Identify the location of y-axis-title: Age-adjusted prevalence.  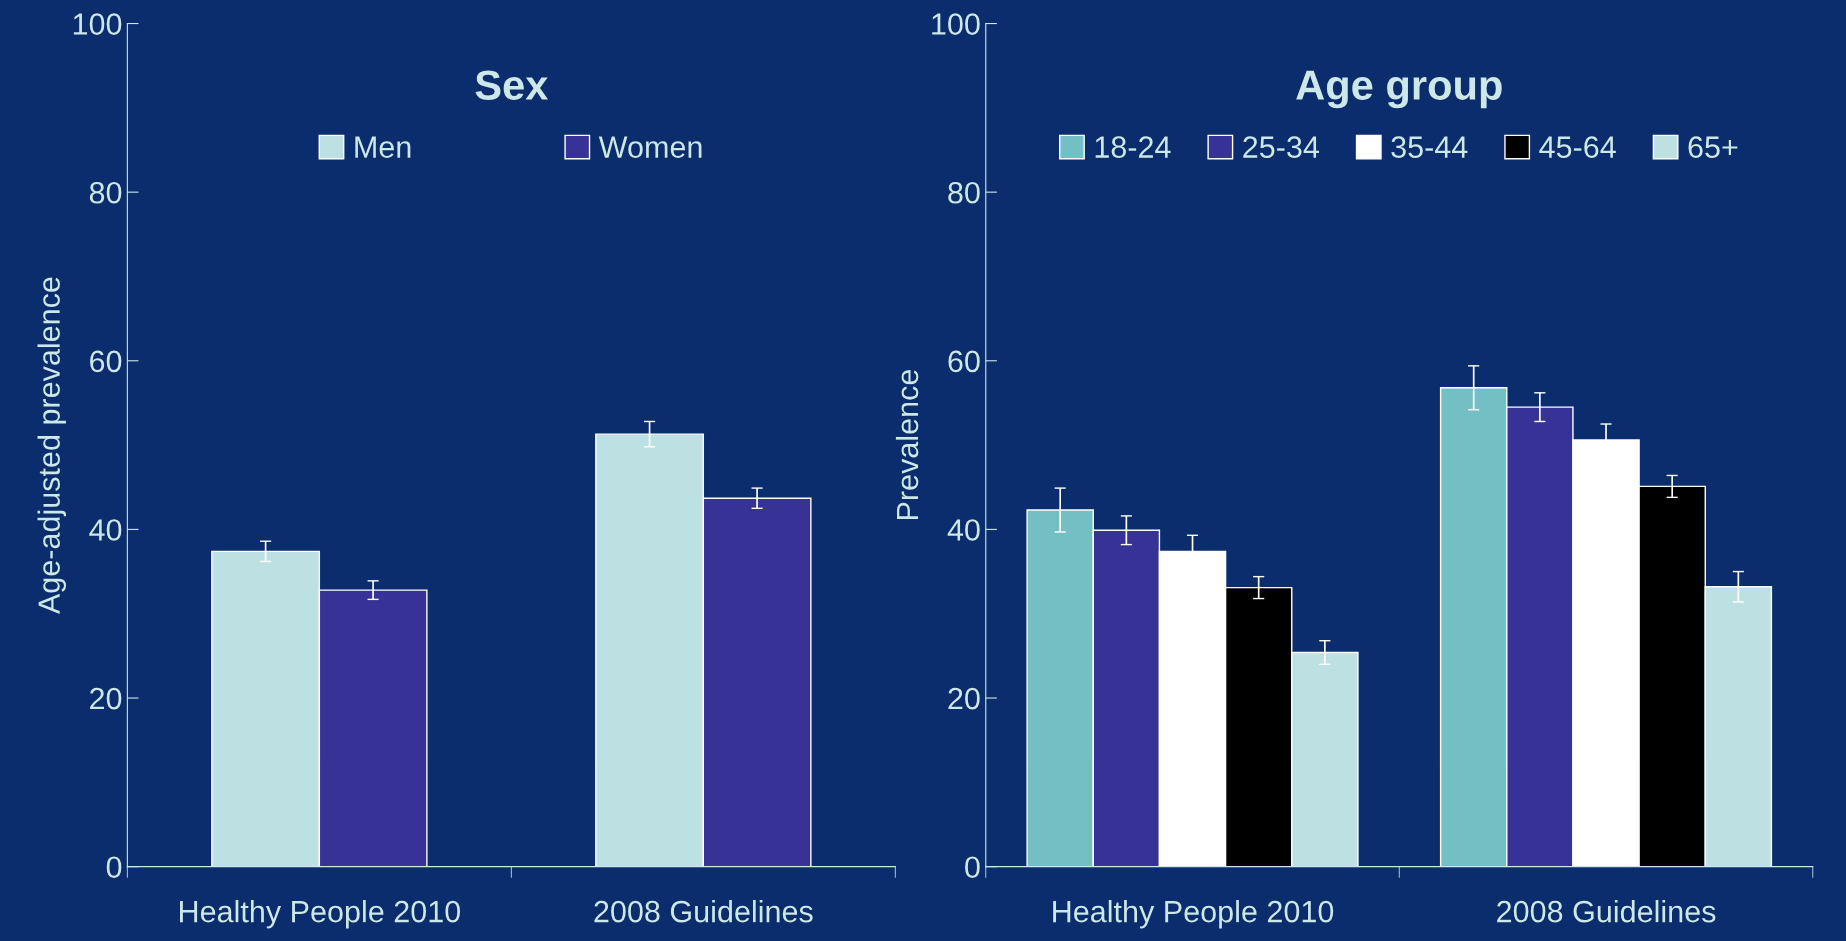
(51, 446).